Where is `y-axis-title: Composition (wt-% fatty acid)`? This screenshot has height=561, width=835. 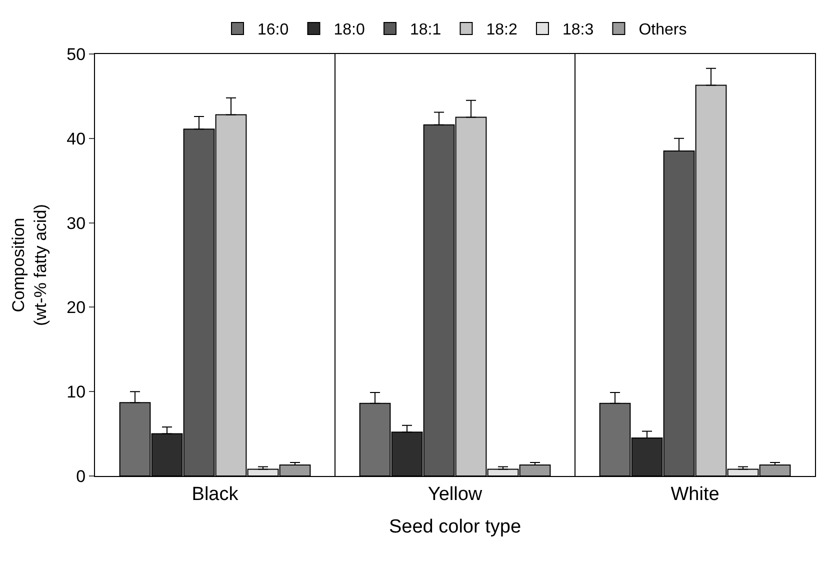 y-axis-title: Composition (wt-% fatty acid) is located at coordinates (29, 265).